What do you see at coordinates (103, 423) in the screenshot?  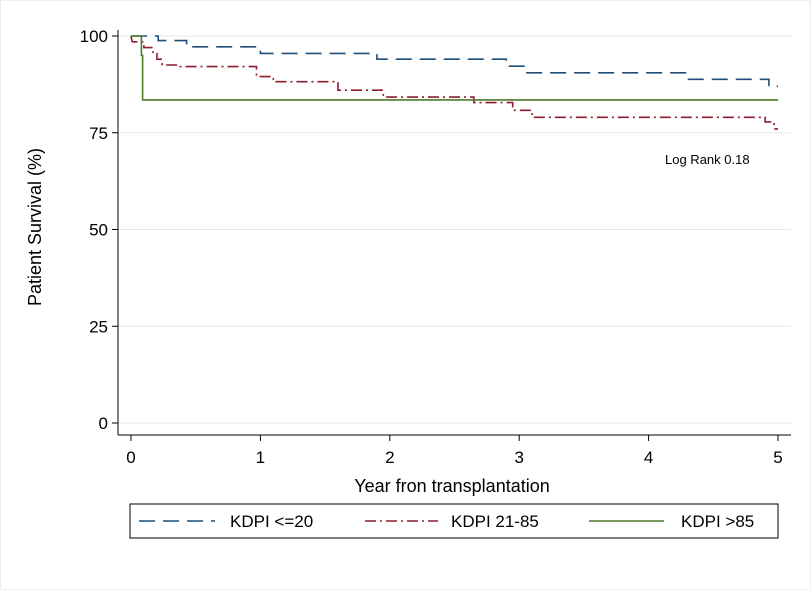 I see `y-tick-label: 0` at bounding box center [103, 423].